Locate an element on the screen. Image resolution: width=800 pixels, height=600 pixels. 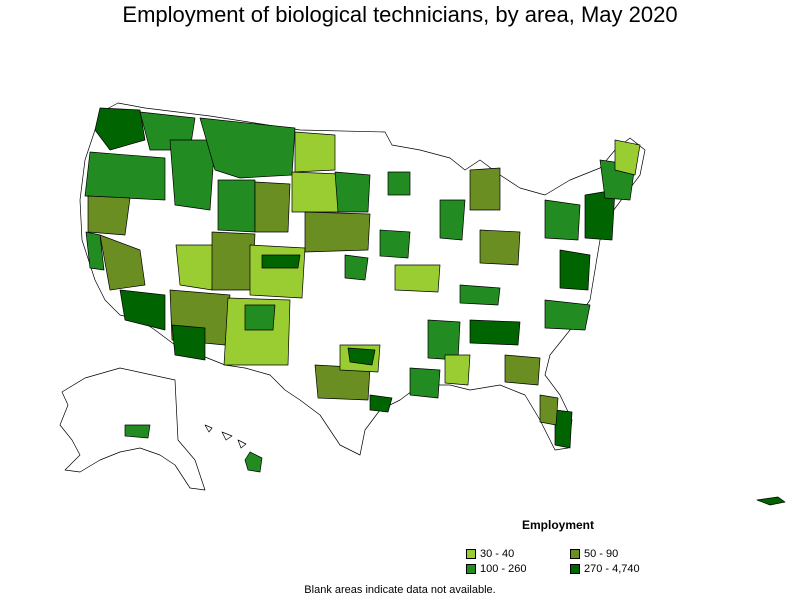
area-missouri is located at coordinates (417, 278).